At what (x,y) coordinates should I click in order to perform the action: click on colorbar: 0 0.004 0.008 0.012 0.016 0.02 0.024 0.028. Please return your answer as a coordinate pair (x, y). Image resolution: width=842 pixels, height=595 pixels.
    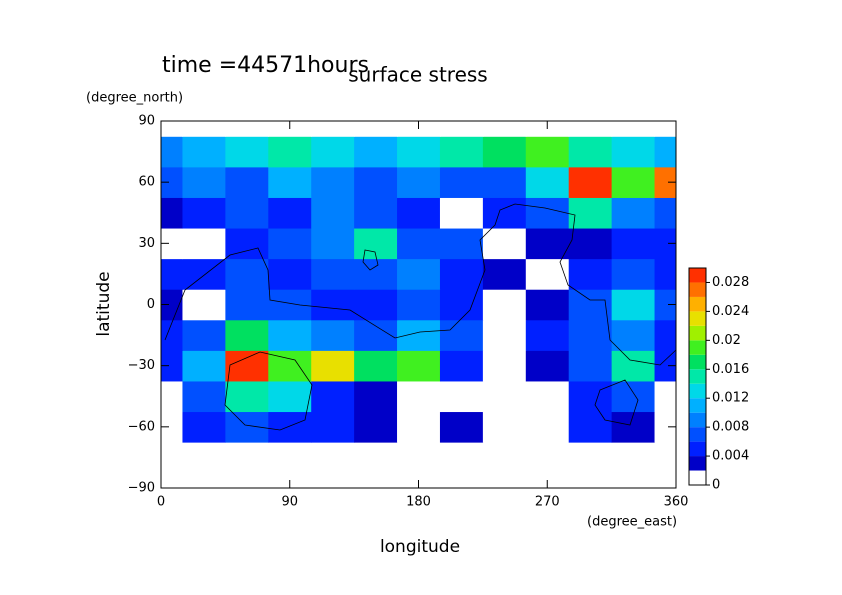
    Looking at the image, I should click on (718, 380).